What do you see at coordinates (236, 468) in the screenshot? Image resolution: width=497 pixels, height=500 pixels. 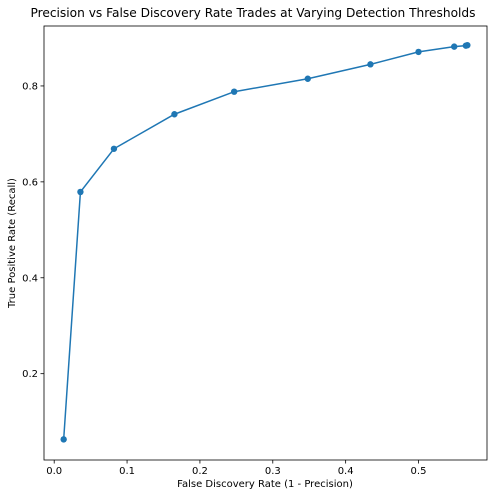 I see `x-axis-ticks: 0.0 0.1 0.2 0.3 0.4 0.5` at bounding box center [236, 468].